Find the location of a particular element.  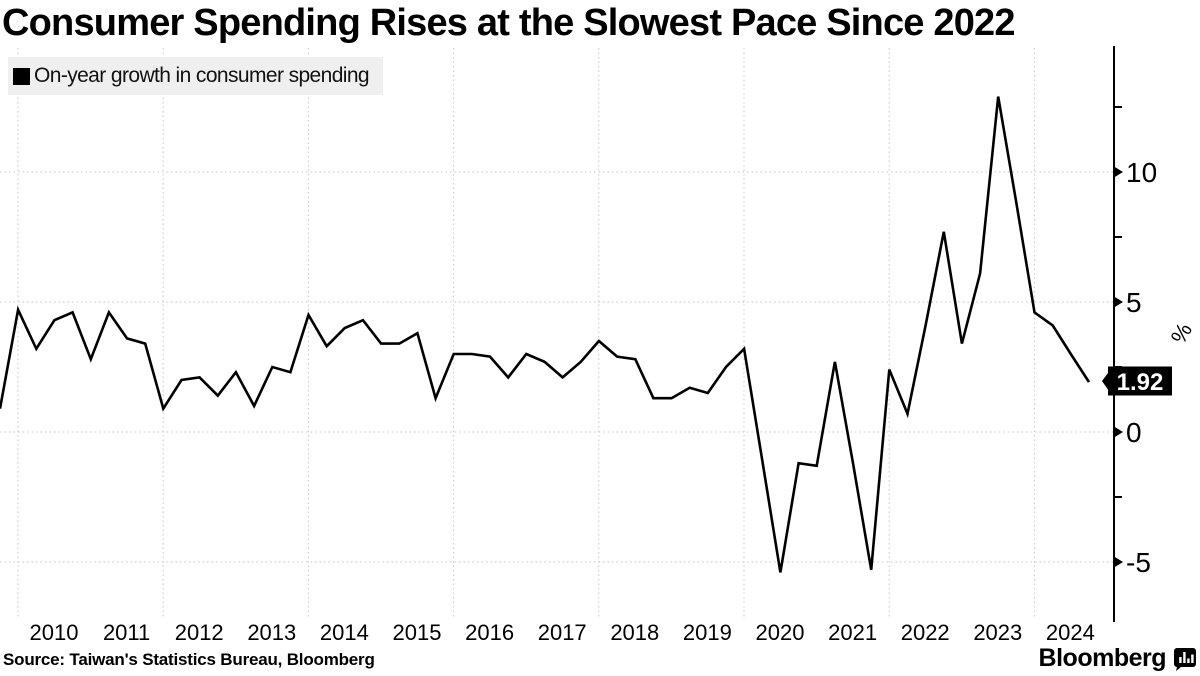

x-year-label: 2014 is located at coordinates (344, 632).